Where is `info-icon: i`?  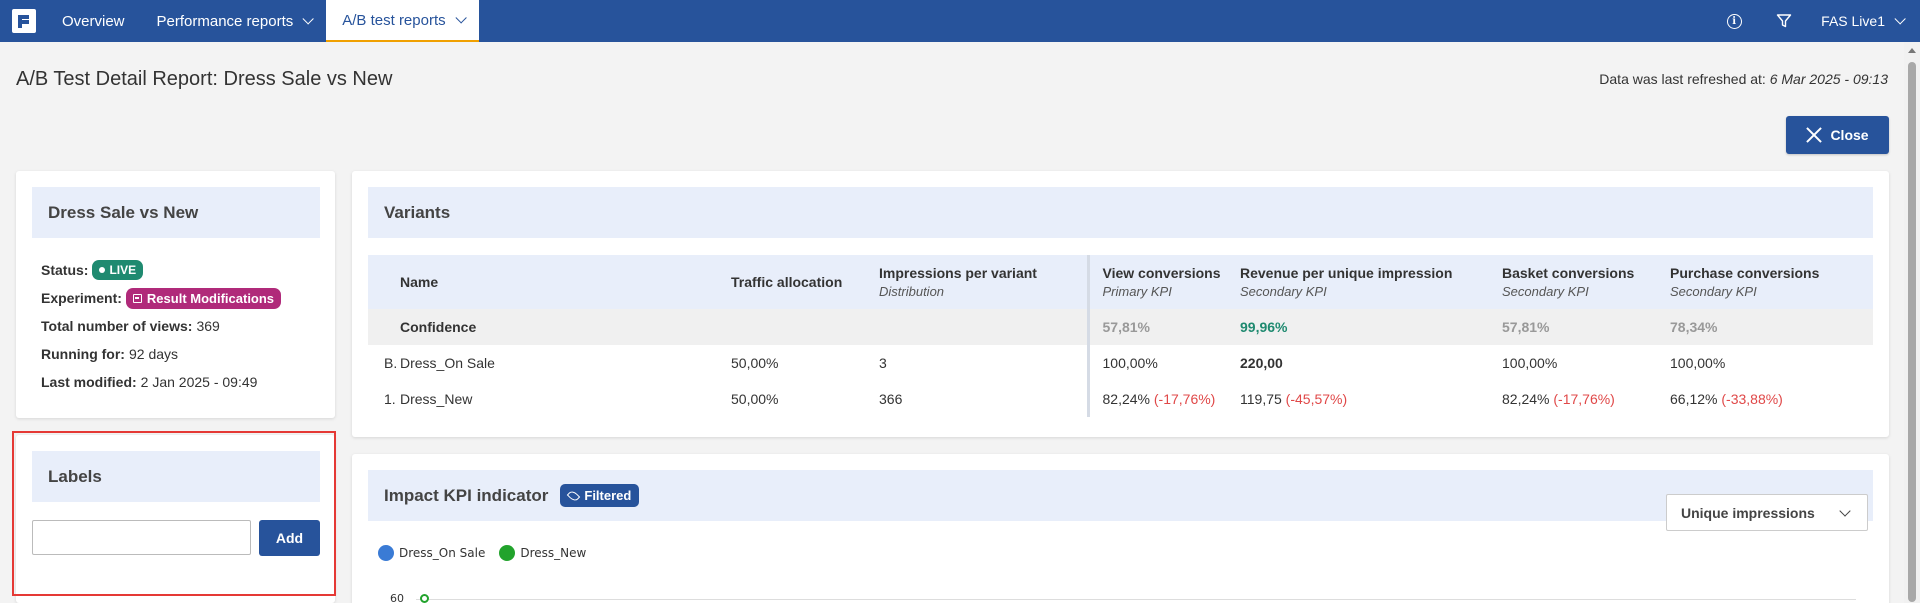
info-icon: i is located at coordinates (1734, 21).